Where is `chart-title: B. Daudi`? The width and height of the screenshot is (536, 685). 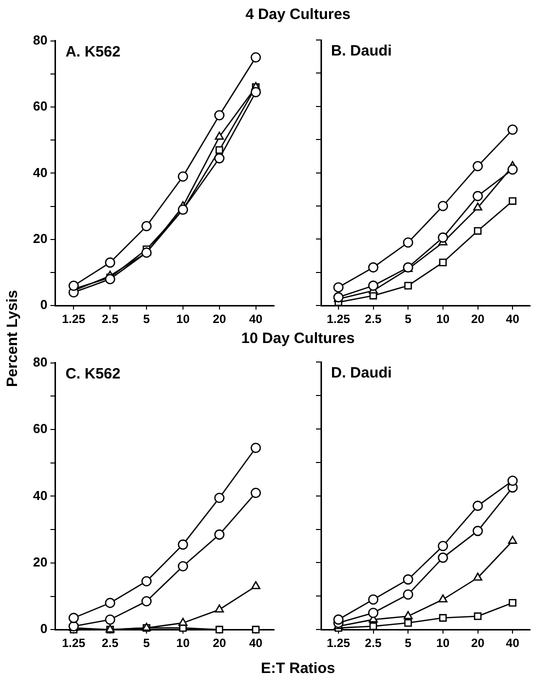
chart-title: B. Daudi is located at coordinates (361, 51).